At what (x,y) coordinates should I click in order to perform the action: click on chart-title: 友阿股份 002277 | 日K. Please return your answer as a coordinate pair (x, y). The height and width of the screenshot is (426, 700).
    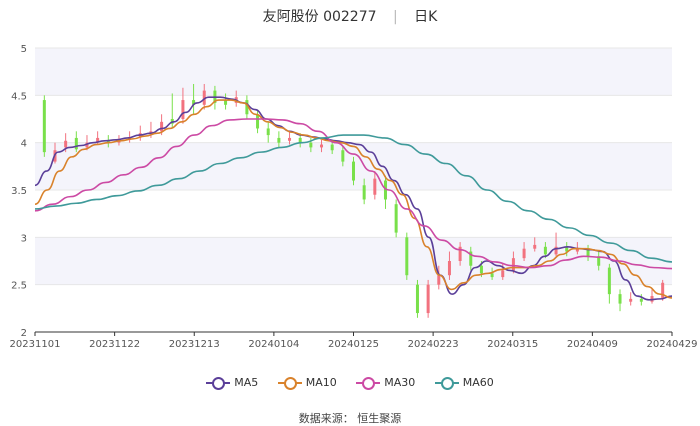
    Looking at the image, I should click on (350, 16).